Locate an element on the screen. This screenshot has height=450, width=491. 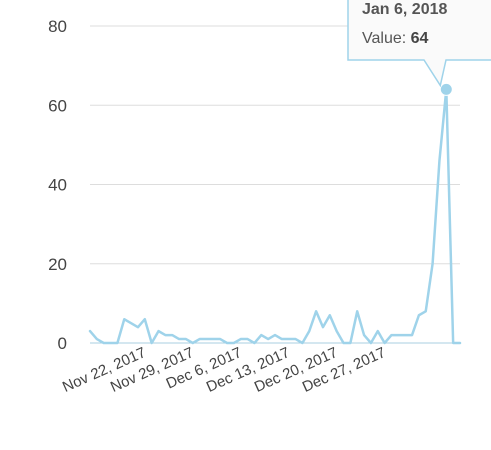
tooltip: Jan 6, 2018 Value: 64 is located at coordinates (419, 44).